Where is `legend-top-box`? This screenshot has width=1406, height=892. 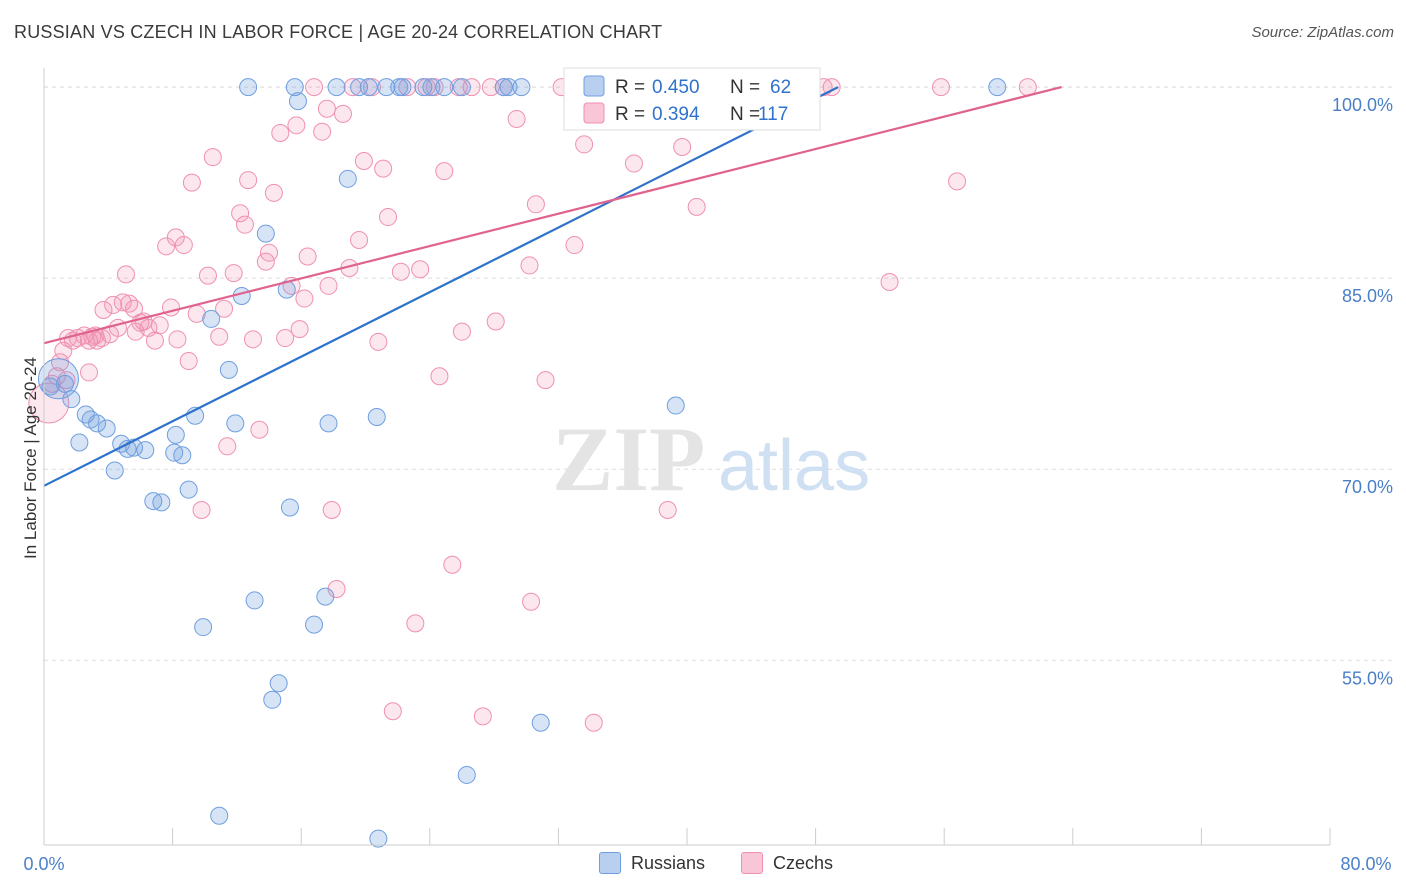
legend-top-box is located at coordinates (692, 99).